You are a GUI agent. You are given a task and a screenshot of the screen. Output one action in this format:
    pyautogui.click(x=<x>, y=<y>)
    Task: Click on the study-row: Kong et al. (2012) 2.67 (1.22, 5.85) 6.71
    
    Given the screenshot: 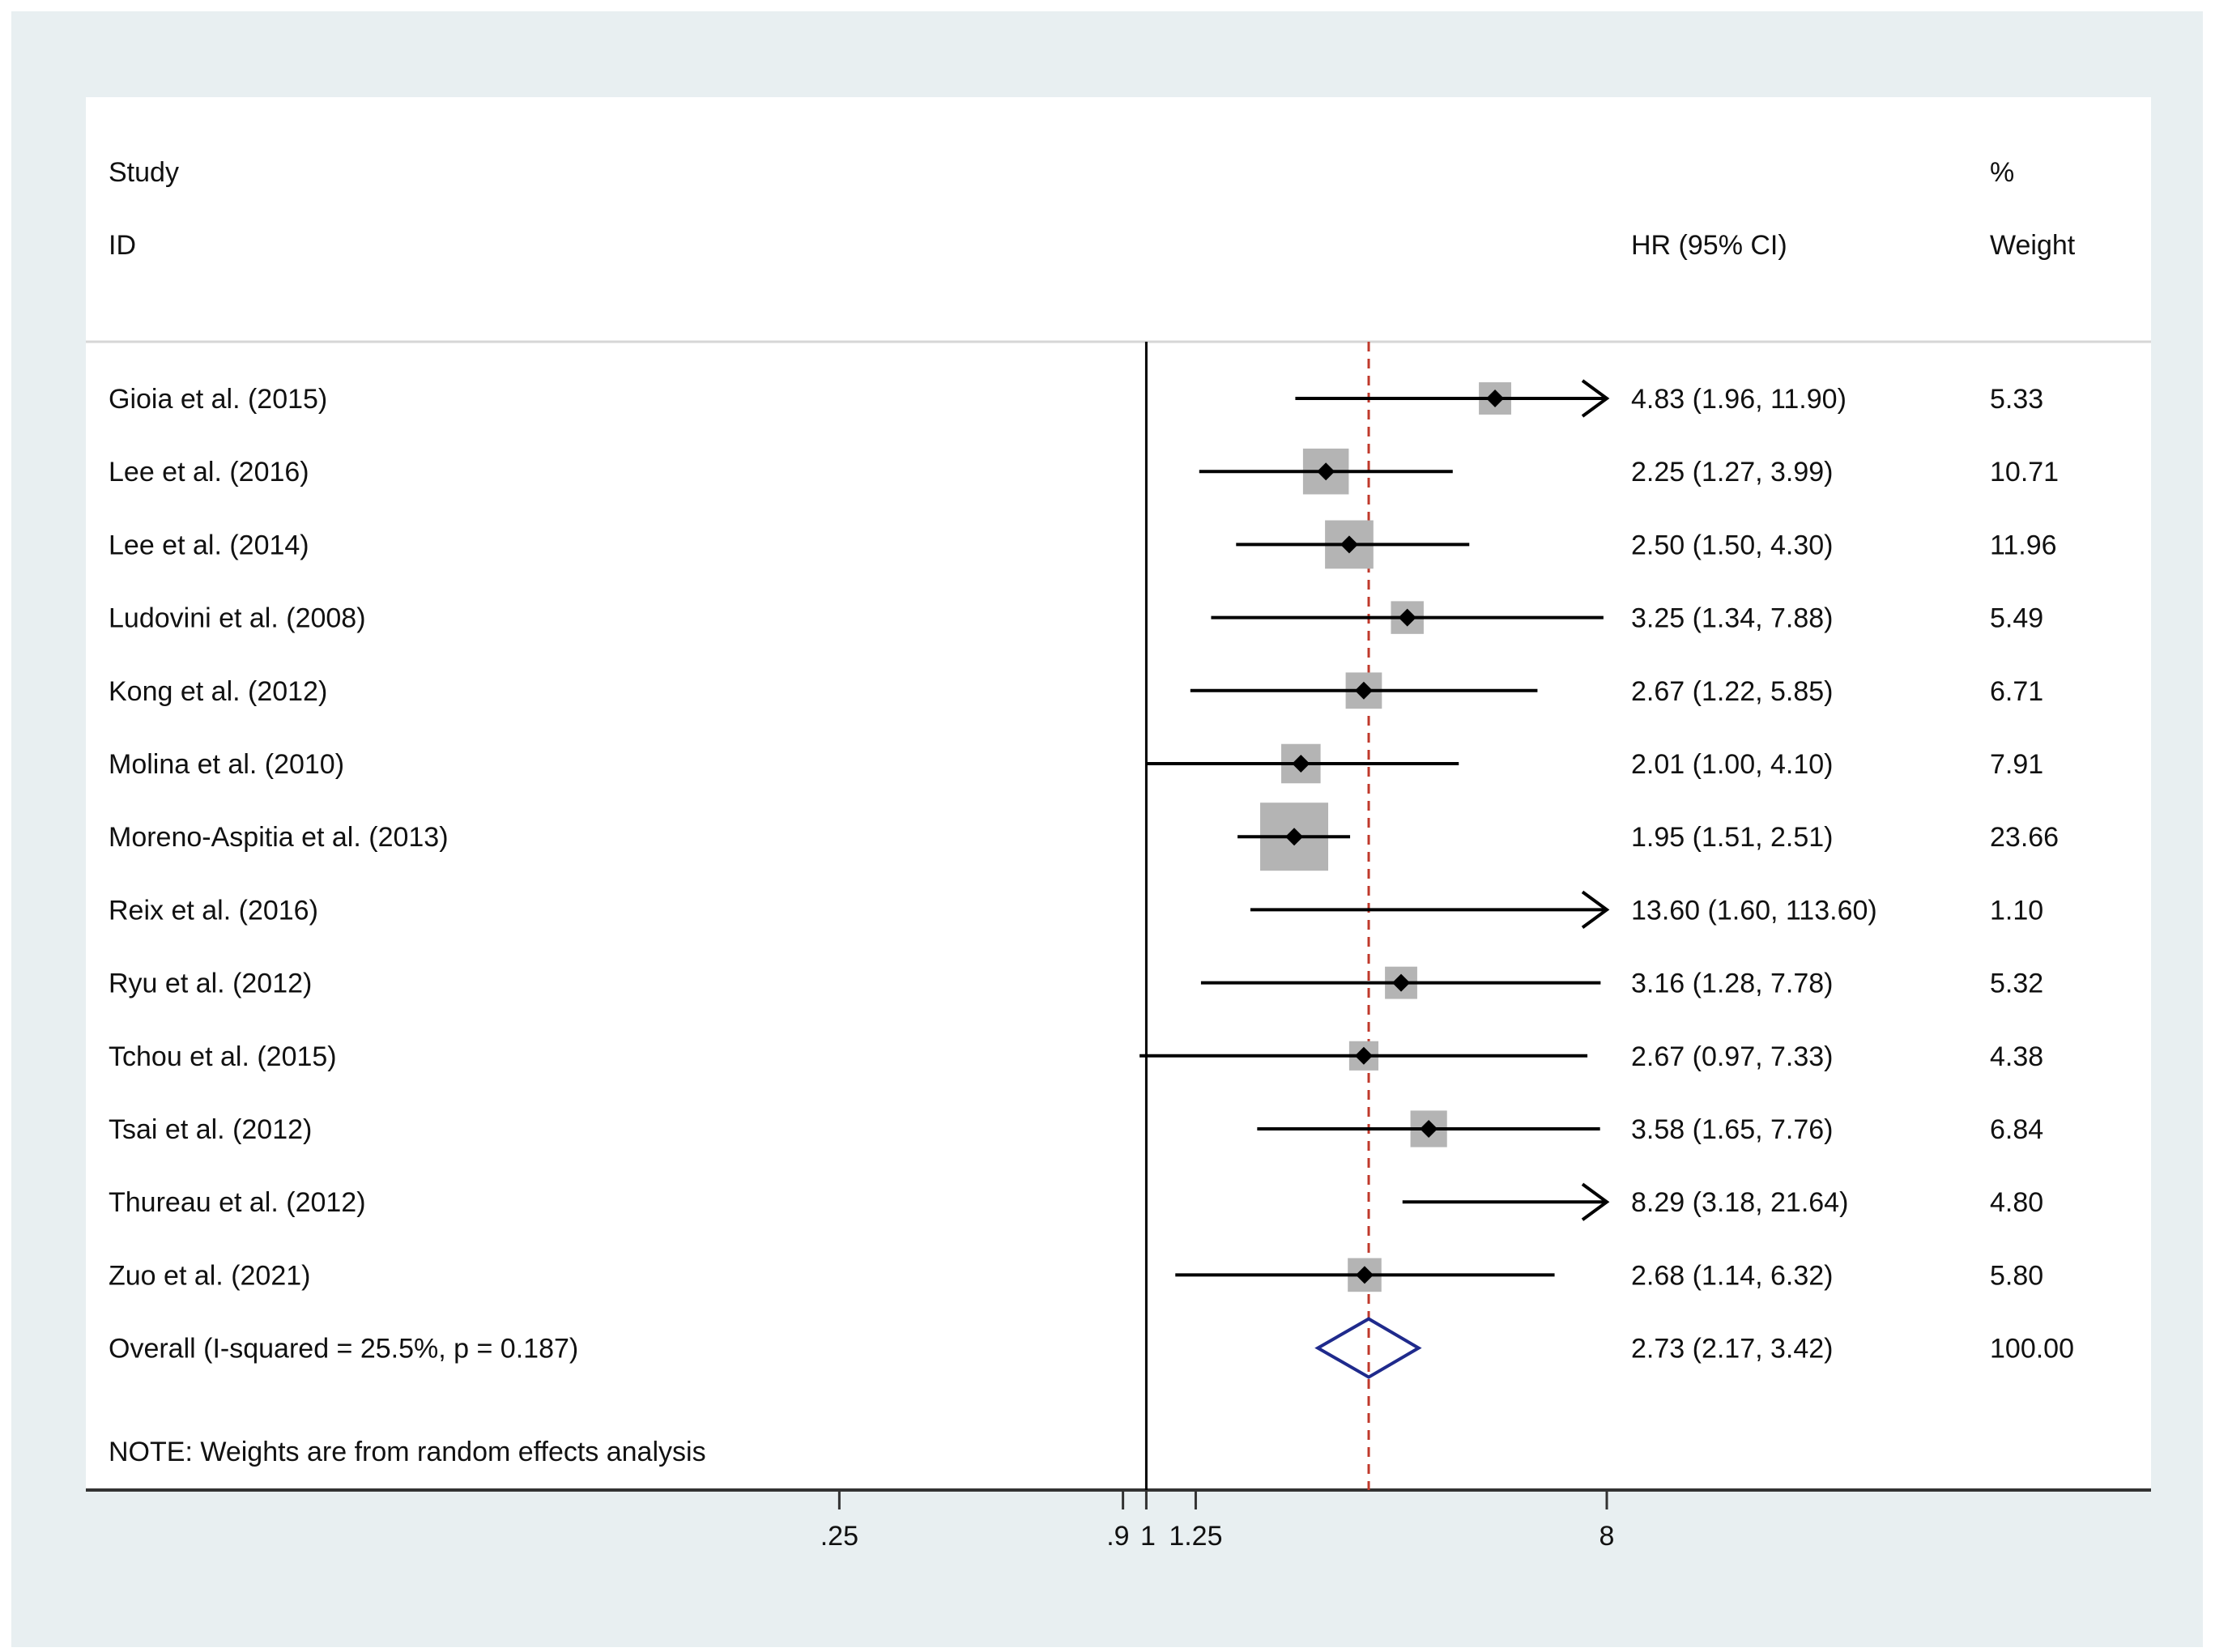 What is the action you would take?
    pyautogui.click(x=1076, y=690)
    